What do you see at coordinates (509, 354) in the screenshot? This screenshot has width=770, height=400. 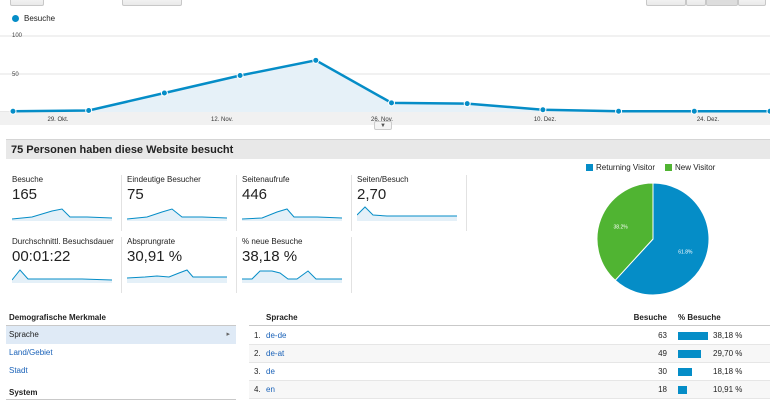 I see `table-row: 2. de-at 49 29,70 %` at bounding box center [509, 354].